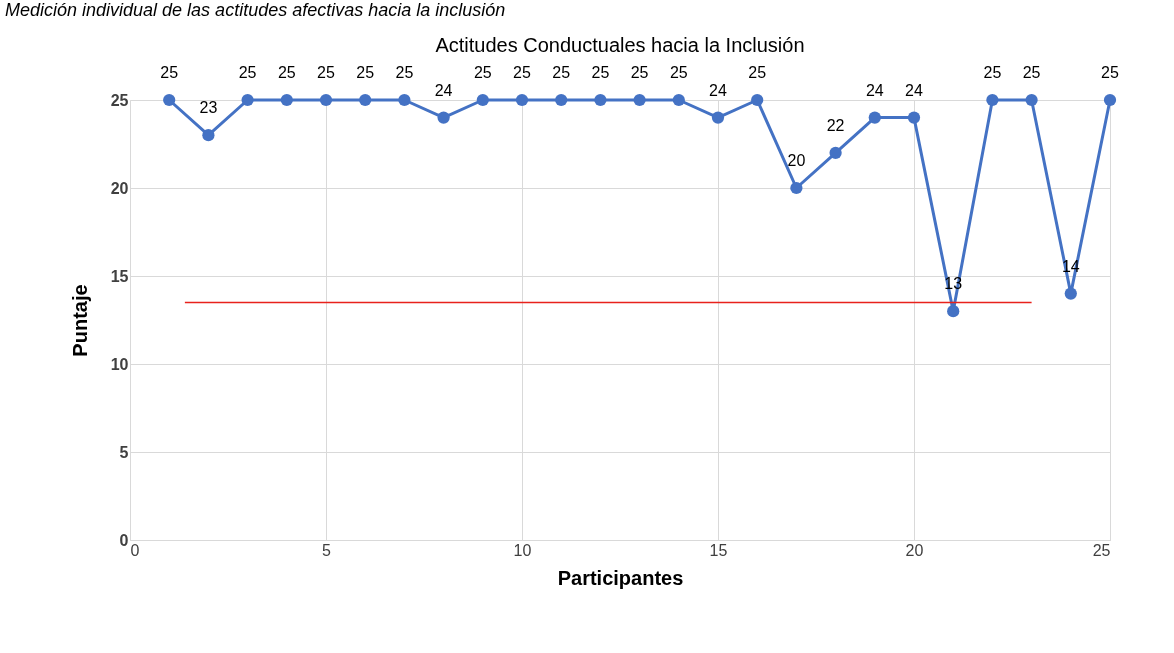  What do you see at coordinates (620, 45) in the screenshot?
I see `chart-title: Actitudes Conductuales hacia la Inclusión` at bounding box center [620, 45].